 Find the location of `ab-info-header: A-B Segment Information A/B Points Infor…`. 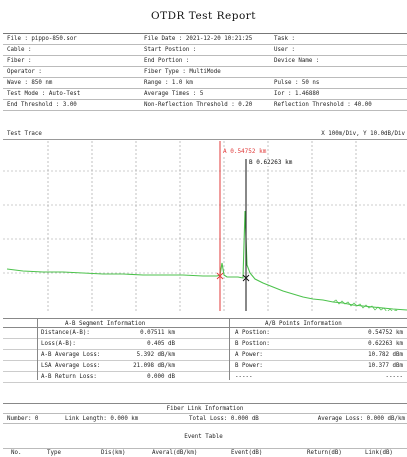

ab-info-header: A-B Segment Information A/B Points Infor… is located at coordinates (205, 323).